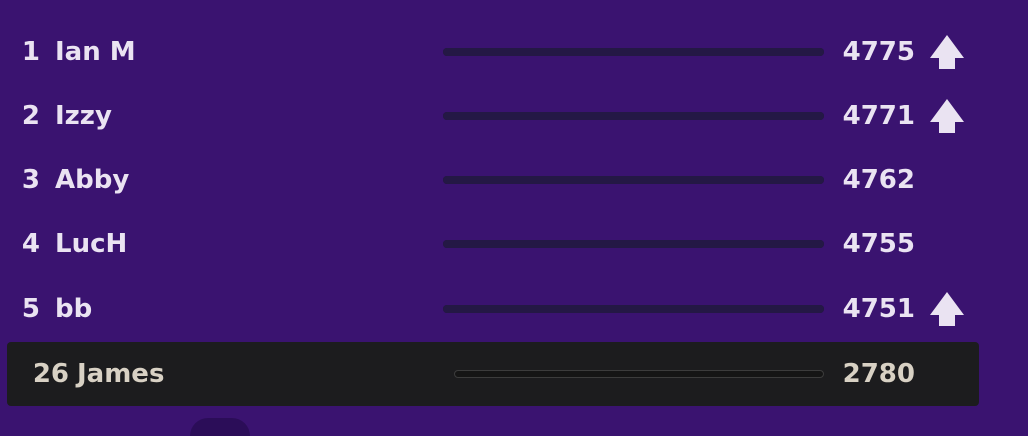 Image resolution: width=1028 pixels, height=436 pixels. I want to click on current-user-row: 26 James 2780, so click(493, 374).